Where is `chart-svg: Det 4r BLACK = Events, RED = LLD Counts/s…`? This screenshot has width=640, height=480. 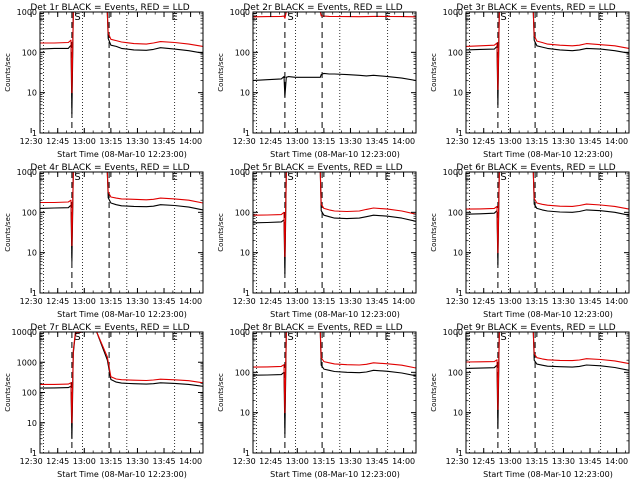
chart-svg: Det 4r BLACK = Events, RED = LLD Counts/s… is located at coordinates (104, 241).